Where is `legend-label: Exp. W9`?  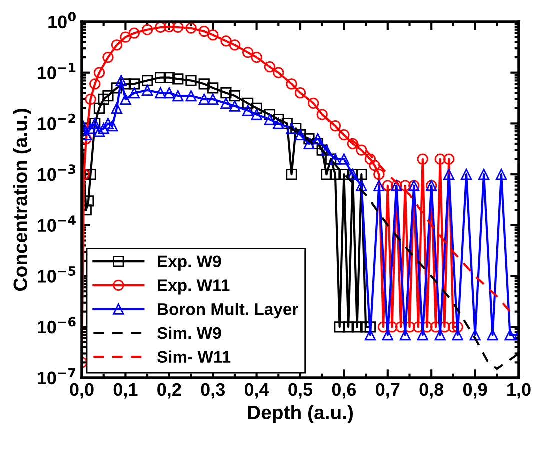
legend-label: Exp. W9 is located at coordinates (190, 263).